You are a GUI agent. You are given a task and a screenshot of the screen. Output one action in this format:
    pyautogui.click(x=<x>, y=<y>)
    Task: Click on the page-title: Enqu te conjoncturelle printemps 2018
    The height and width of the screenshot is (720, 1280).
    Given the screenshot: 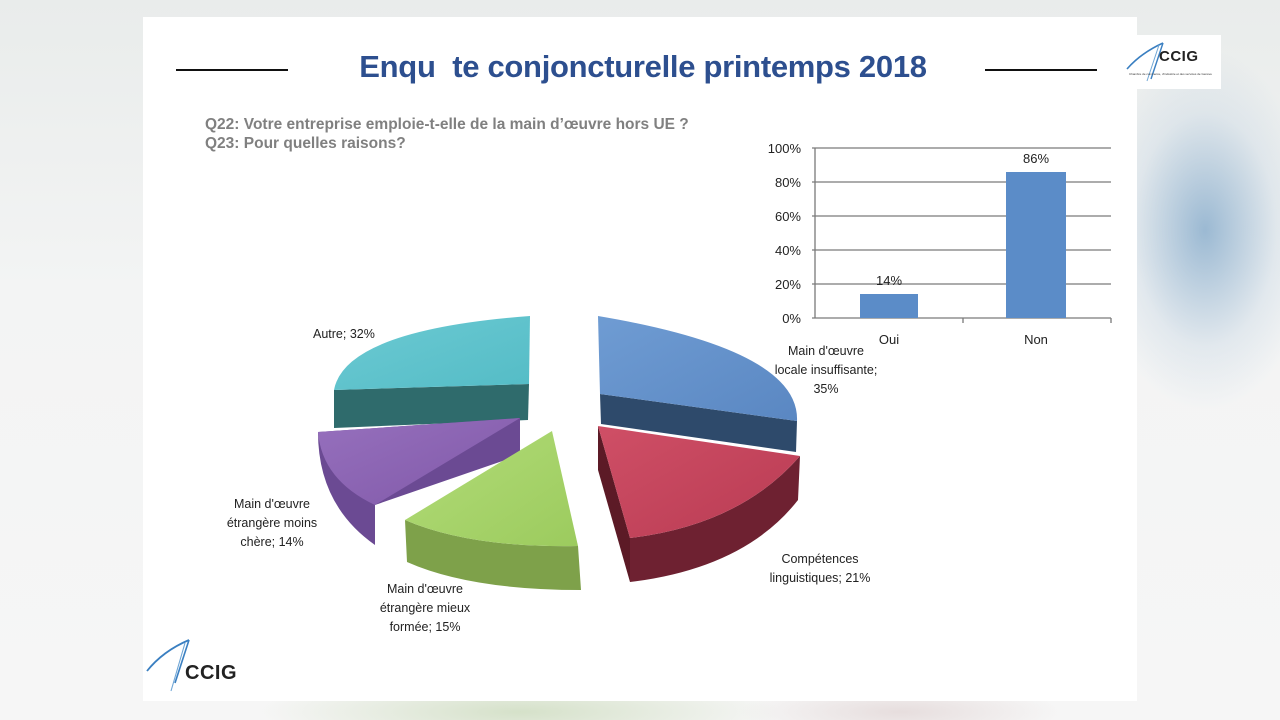 What is the action you would take?
    pyautogui.click(x=643, y=66)
    